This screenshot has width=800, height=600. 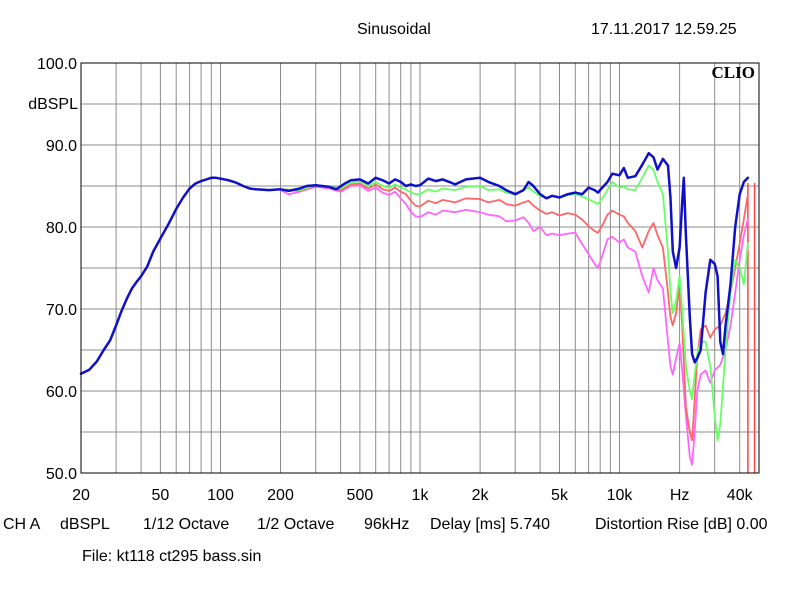 I want to click on smoothing-label: 1/12 Octave, so click(x=186, y=524).